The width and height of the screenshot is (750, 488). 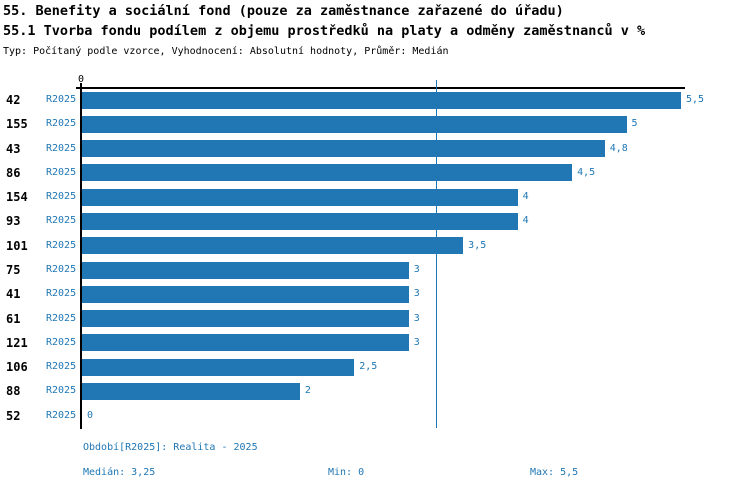 What do you see at coordinates (90, 415) in the screenshot?
I see `row-value-label: 0` at bounding box center [90, 415].